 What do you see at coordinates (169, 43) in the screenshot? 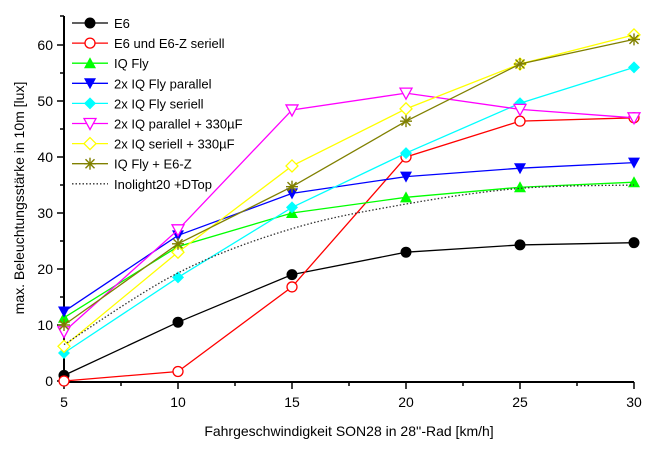
I see `legend-label: E6 und E6-Z seriell` at bounding box center [169, 43].